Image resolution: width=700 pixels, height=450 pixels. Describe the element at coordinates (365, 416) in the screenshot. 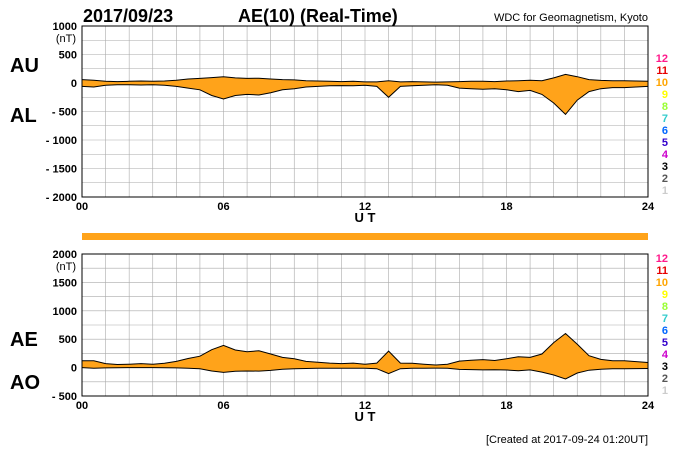

I see `bottom-xlabel: U T` at that location.